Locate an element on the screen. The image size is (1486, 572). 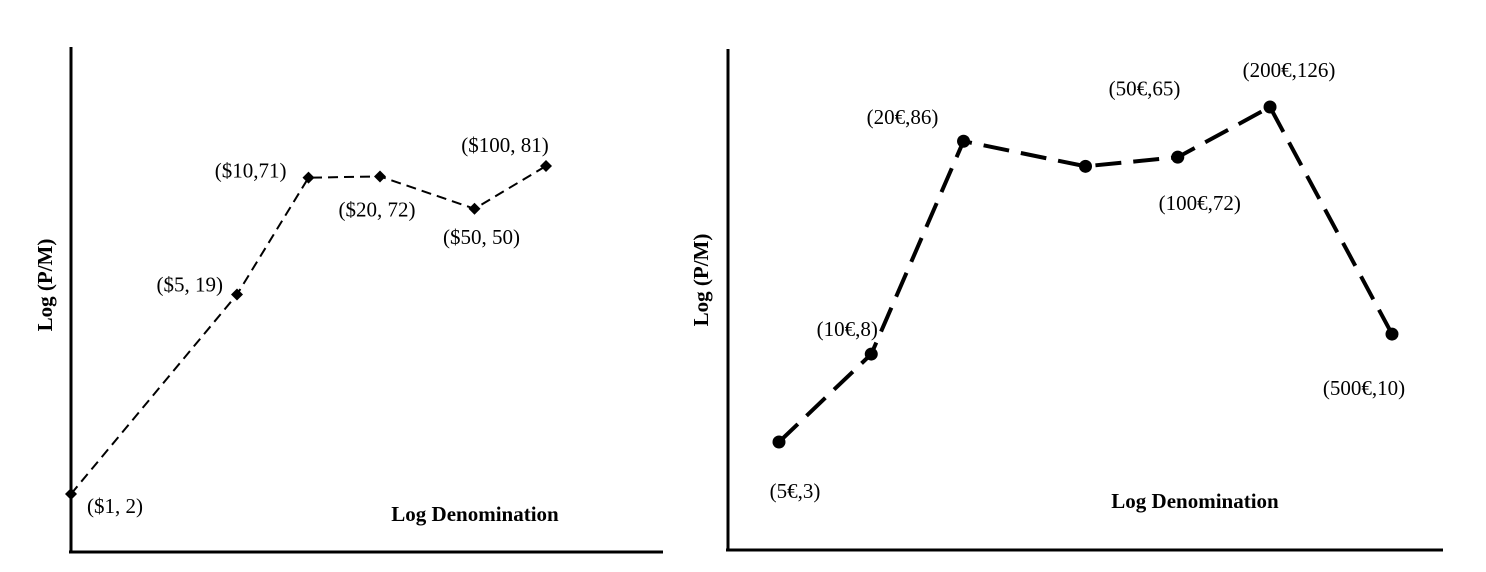
y-axis-title-left: Log (P/M) is located at coordinates (45, 285).